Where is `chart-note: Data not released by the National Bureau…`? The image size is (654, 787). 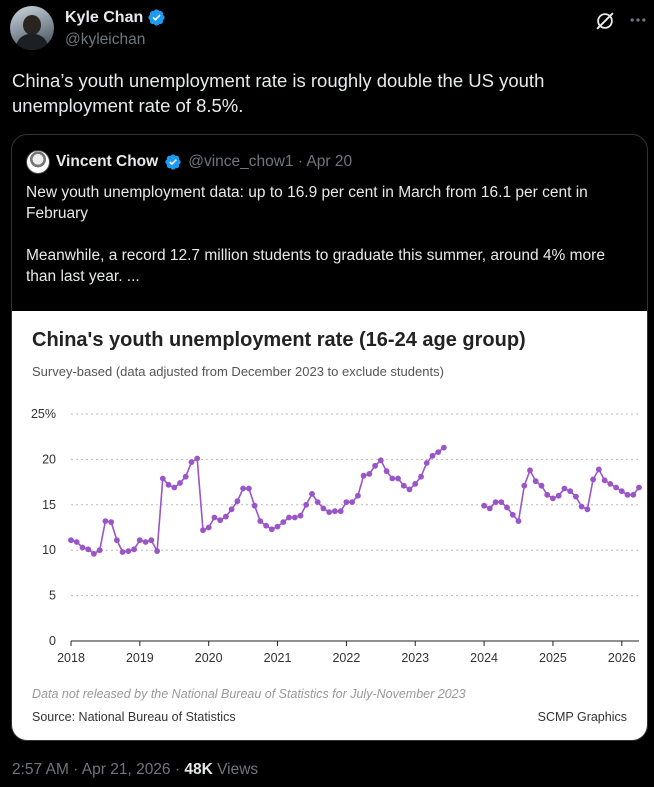
chart-note: Data not released by the National Bureau… is located at coordinates (249, 694).